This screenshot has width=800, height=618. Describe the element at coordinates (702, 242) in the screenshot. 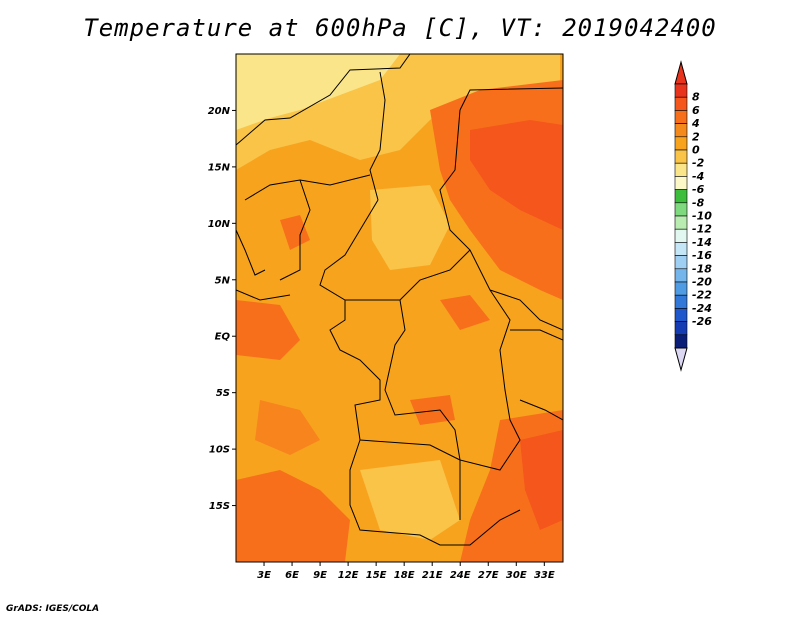

I see `colorbar-label: -14` at that location.